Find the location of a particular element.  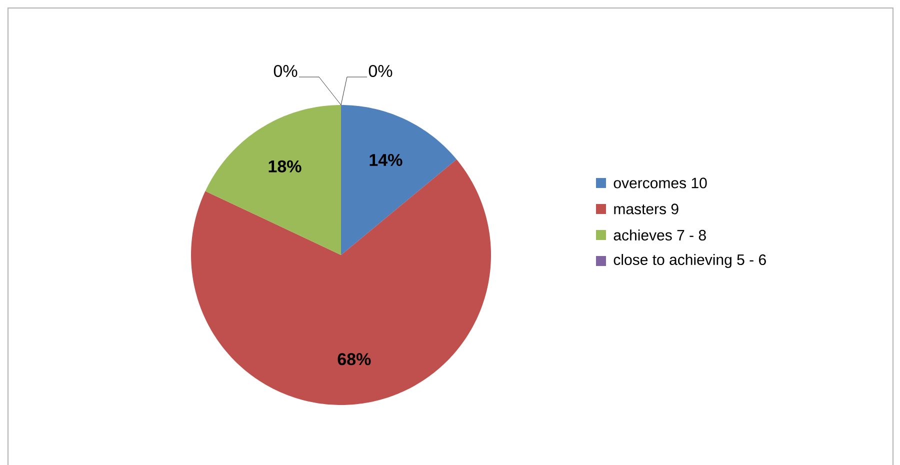

data-label: 18% is located at coordinates (285, 166).